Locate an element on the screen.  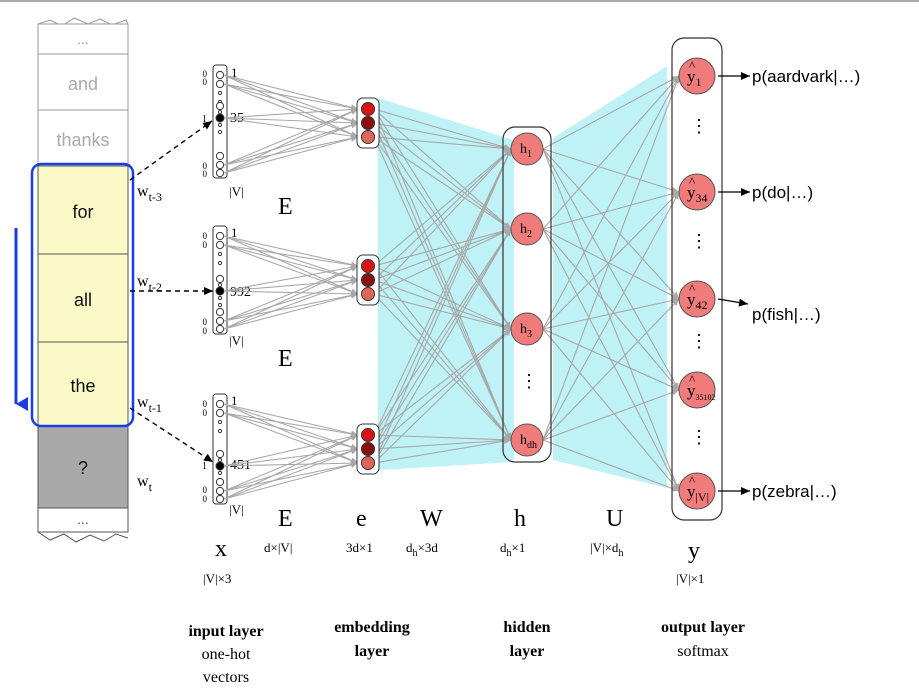
onehot2-top-index: 1 is located at coordinates (234, 232).